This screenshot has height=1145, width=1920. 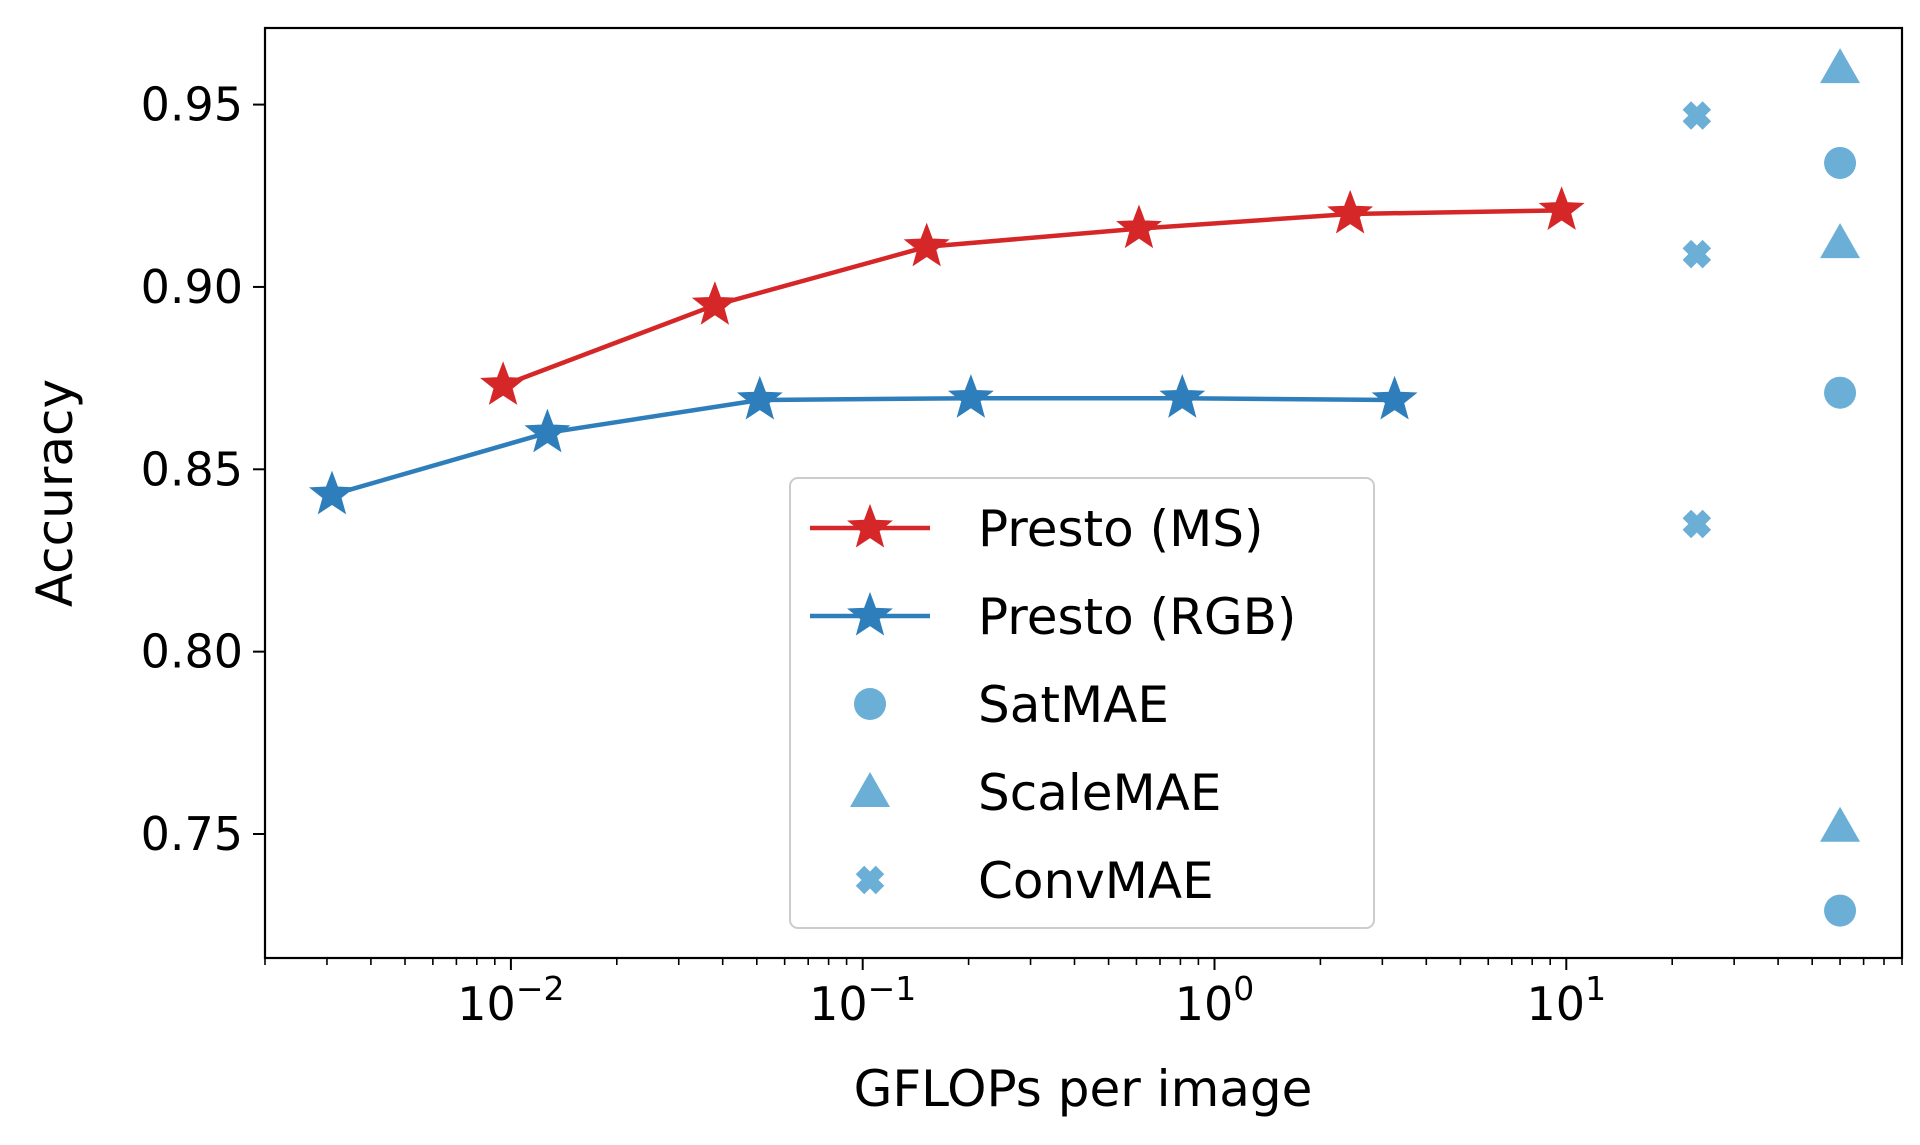 What do you see at coordinates (1697, 320) in the screenshot?
I see `series-convmae` at bounding box center [1697, 320].